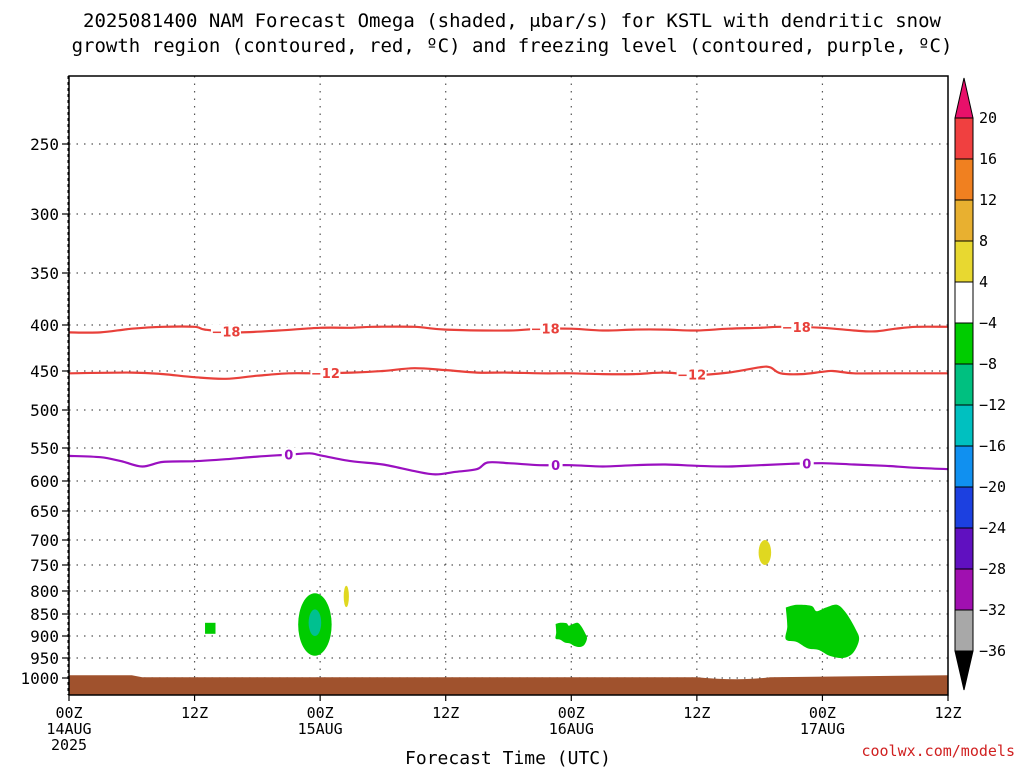  What do you see at coordinates (947, 713) in the screenshot?
I see `x-tick-label-84-1: 12Z` at bounding box center [947, 713].